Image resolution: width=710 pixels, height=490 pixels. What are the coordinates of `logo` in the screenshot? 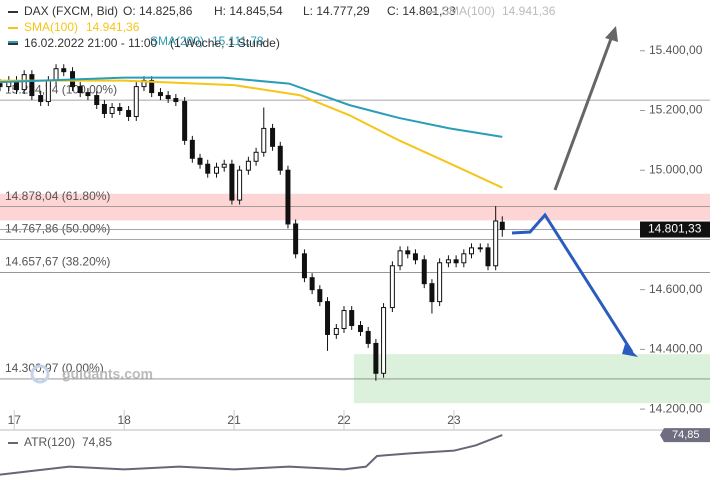 It's located at (40, 374).